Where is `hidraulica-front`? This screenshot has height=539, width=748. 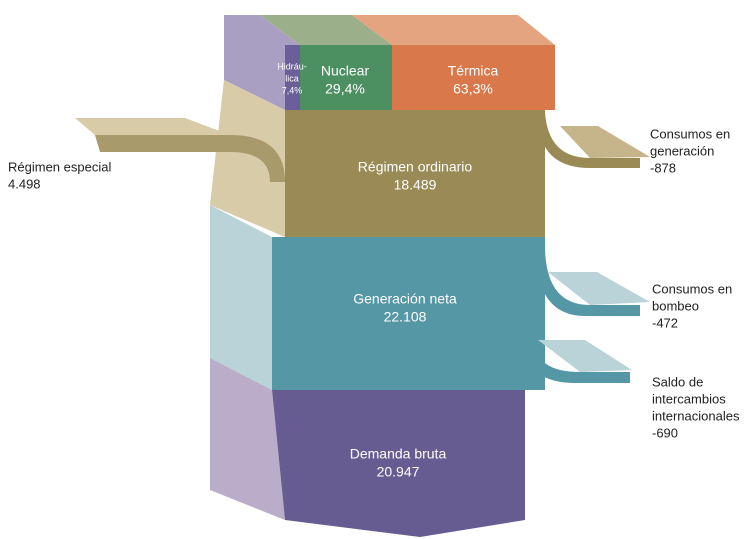 hidraulica-front is located at coordinates (292, 77).